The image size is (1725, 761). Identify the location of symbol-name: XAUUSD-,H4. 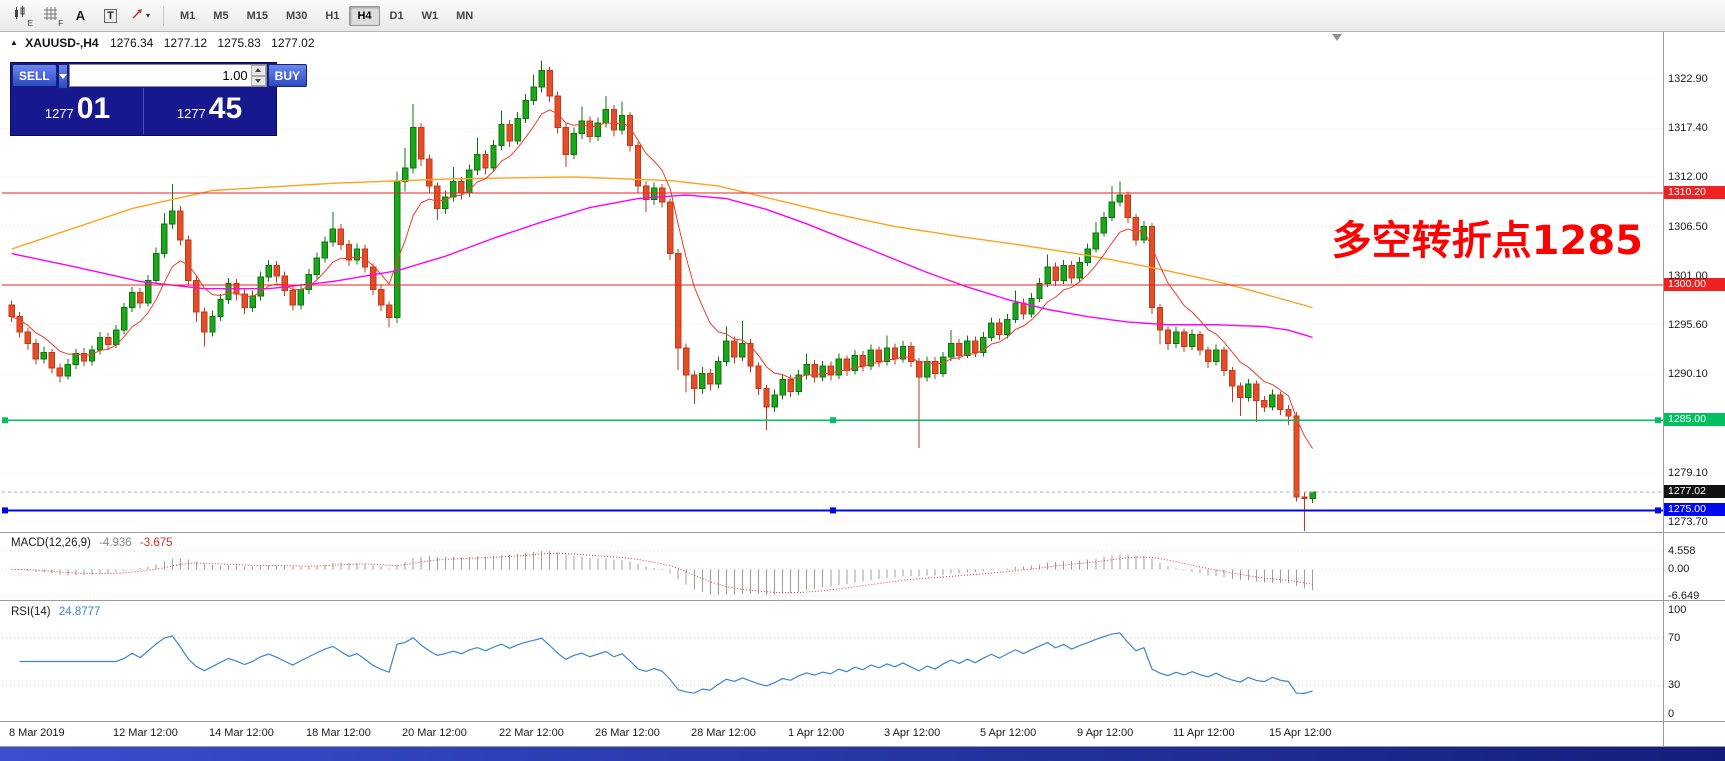
(62, 43).